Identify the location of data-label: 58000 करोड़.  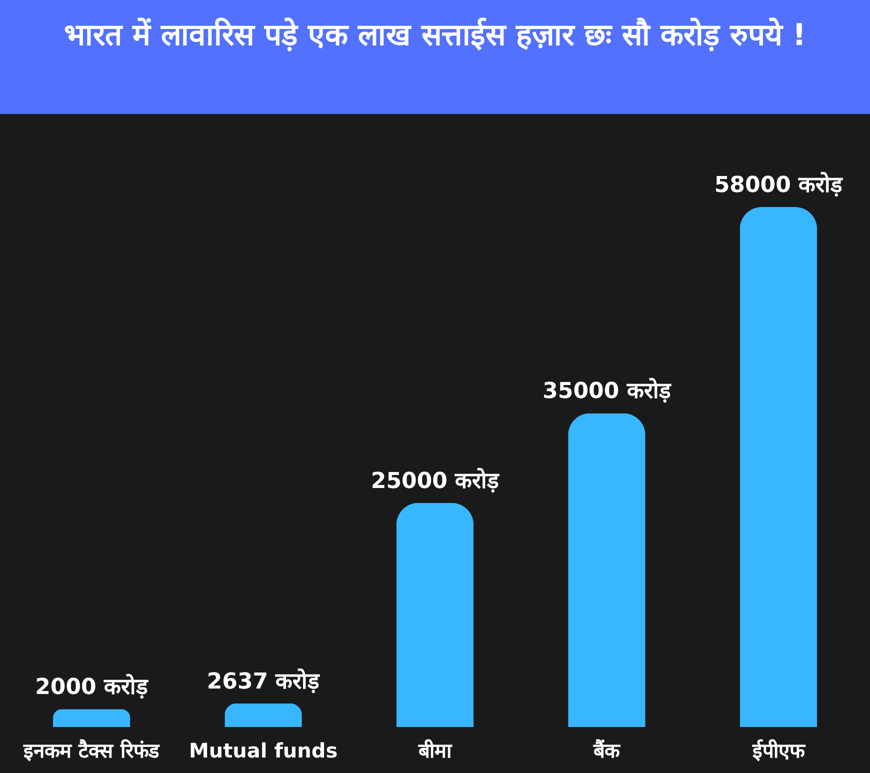
(779, 184).